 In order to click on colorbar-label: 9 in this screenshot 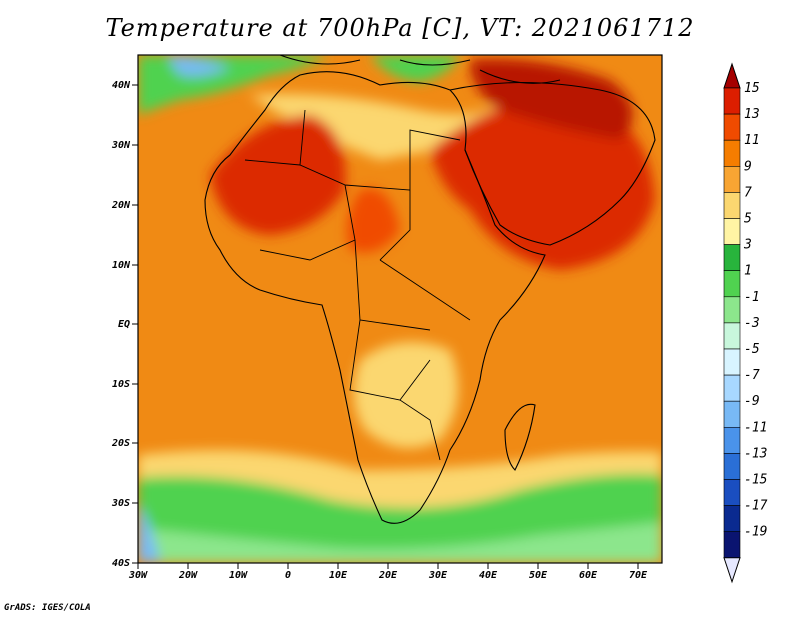, I will do `click(748, 166)`.